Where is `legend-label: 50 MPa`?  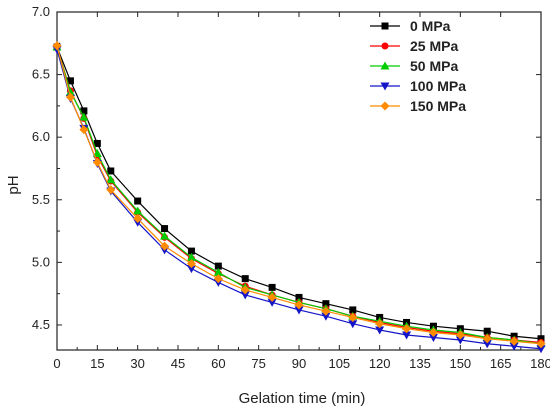
legend-label: 50 MPa is located at coordinates (434, 66).